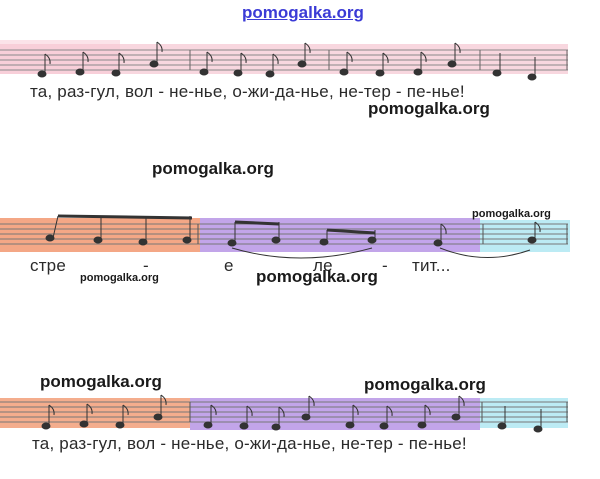 The image size is (600, 479). What do you see at coordinates (284, 60) in the screenshot?
I see `staff-1-lines` at bounding box center [284, 60].